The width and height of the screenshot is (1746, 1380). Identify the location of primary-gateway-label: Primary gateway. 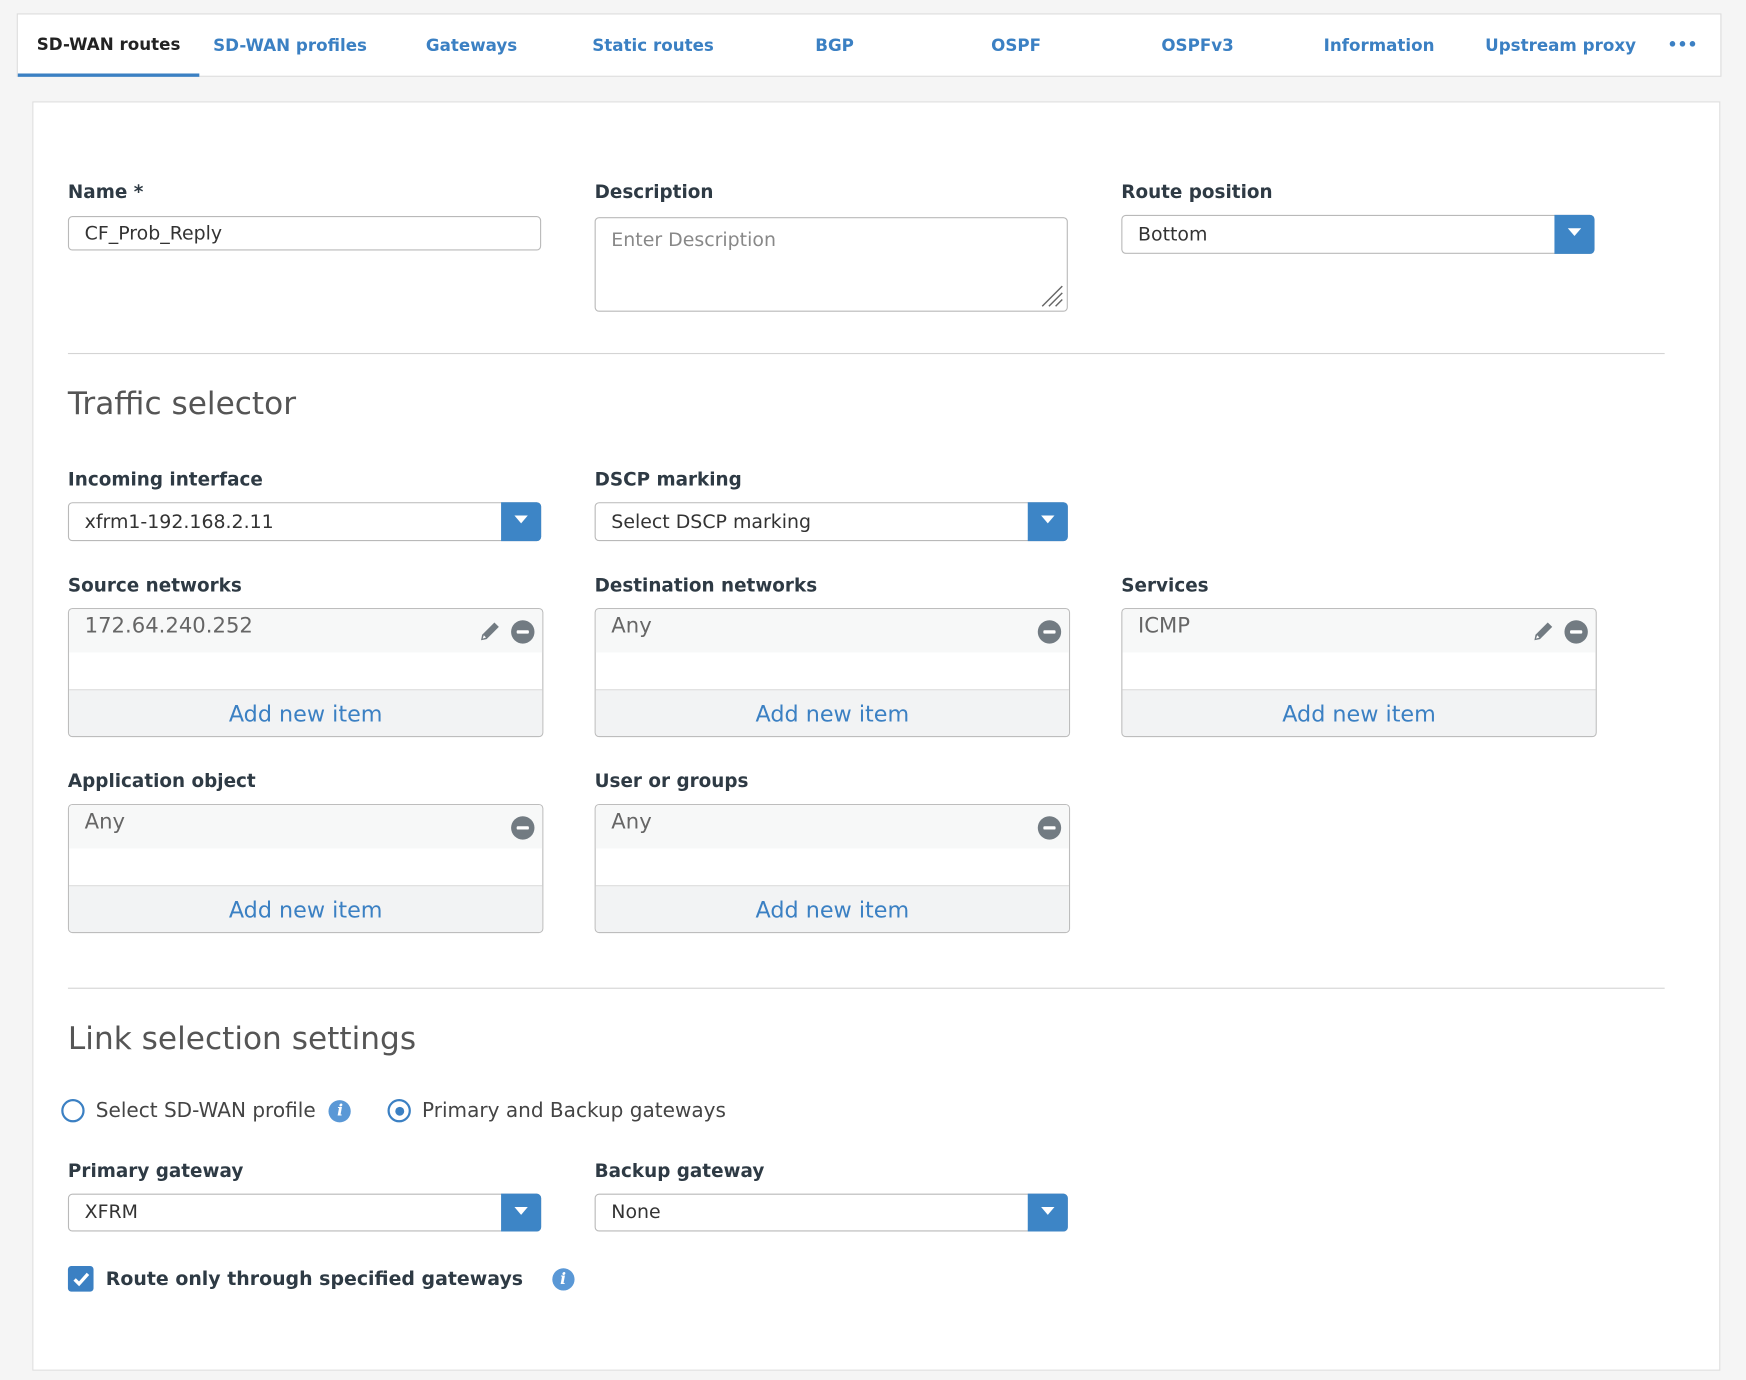
(155, 1171).